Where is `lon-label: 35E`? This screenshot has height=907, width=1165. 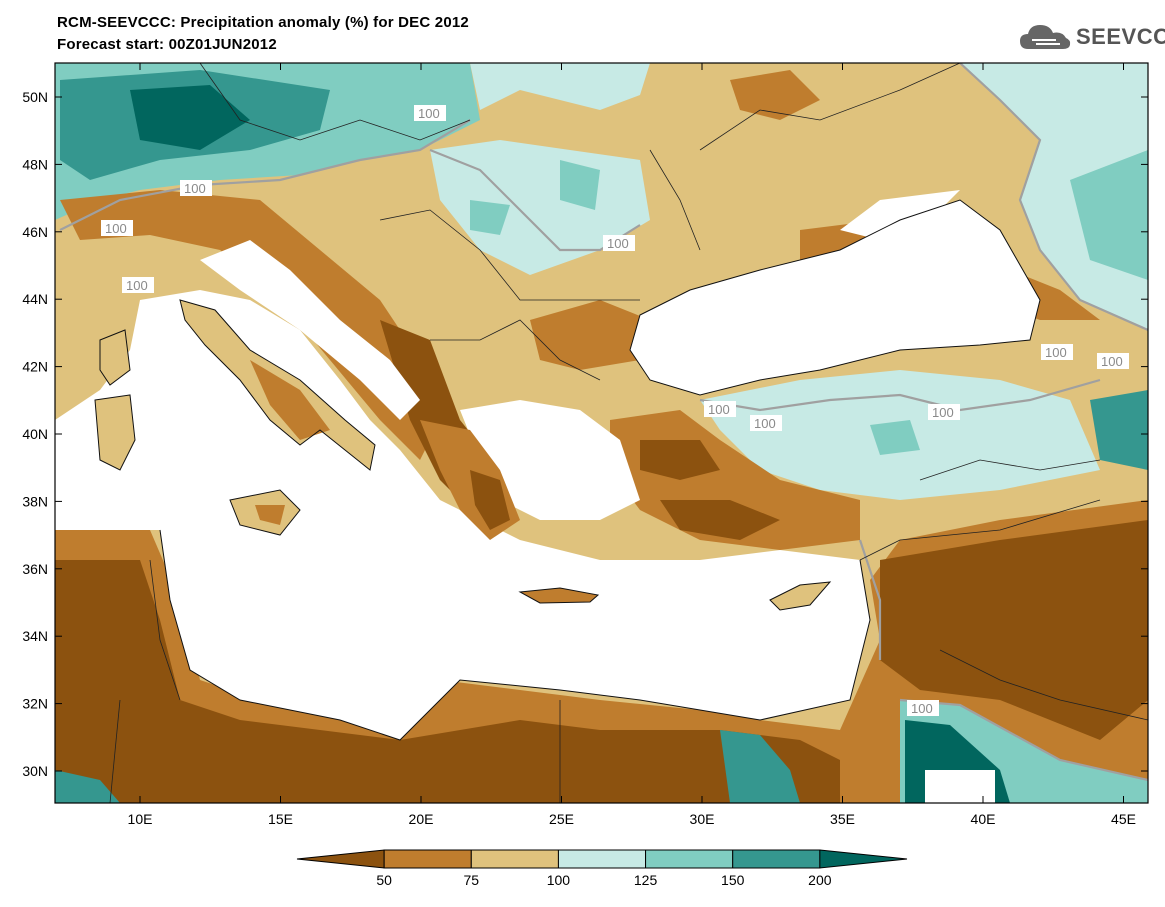 lon-label: 35E is located at coordinates (842, 819).